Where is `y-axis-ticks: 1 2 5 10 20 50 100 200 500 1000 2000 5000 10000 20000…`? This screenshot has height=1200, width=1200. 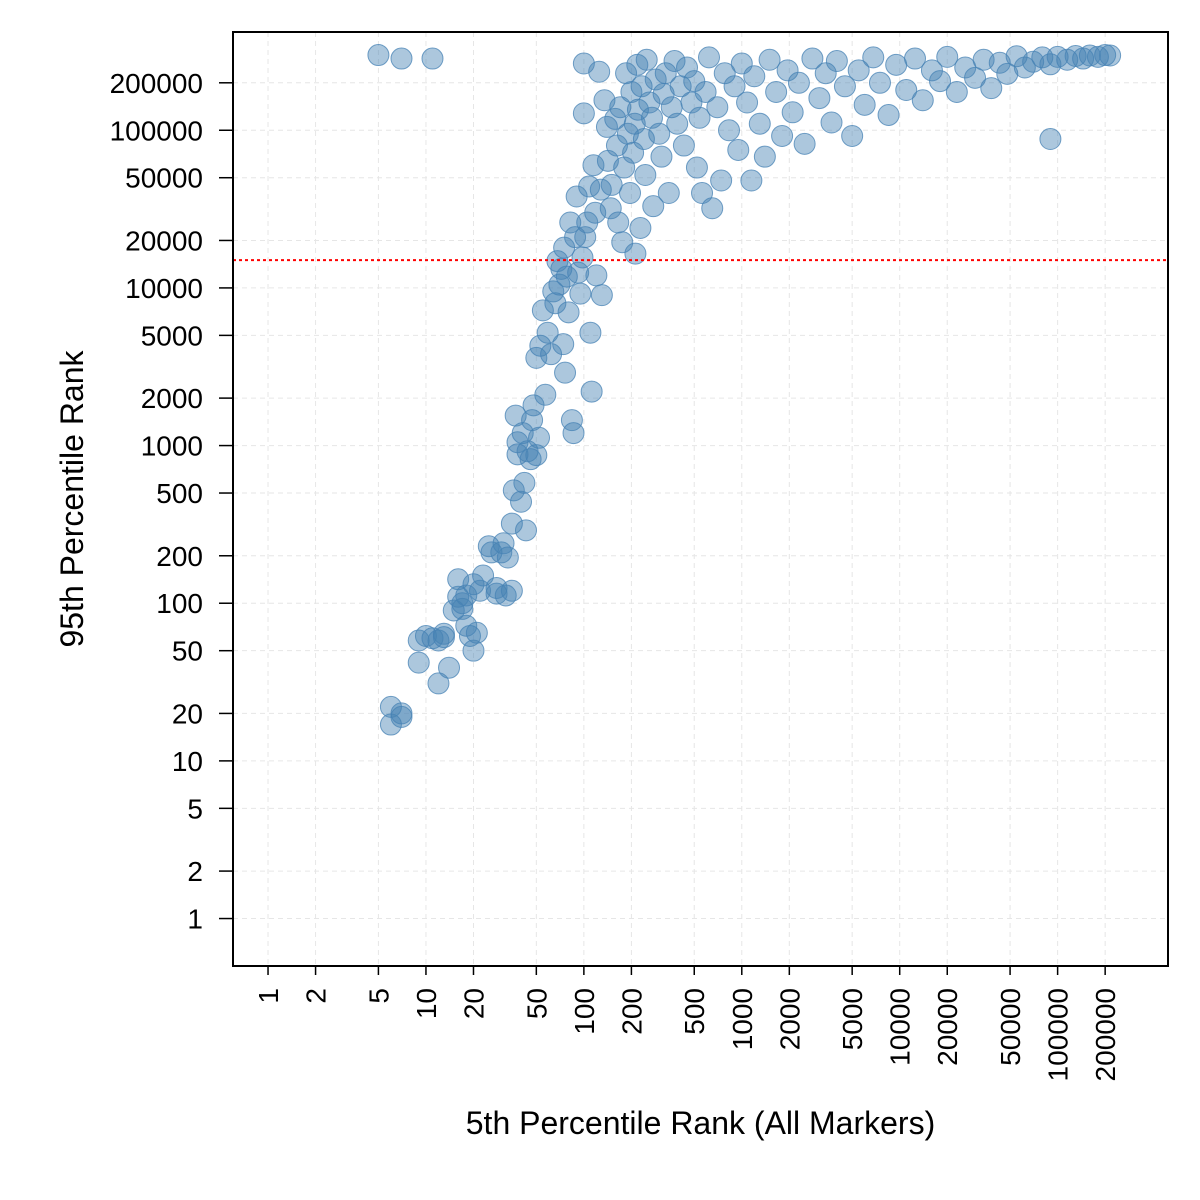
y-axis-ticks: 1 2 5 10 20 50 100 200 500 1000 2000 5000 10000 20000… is located at coordinates (171, 501).